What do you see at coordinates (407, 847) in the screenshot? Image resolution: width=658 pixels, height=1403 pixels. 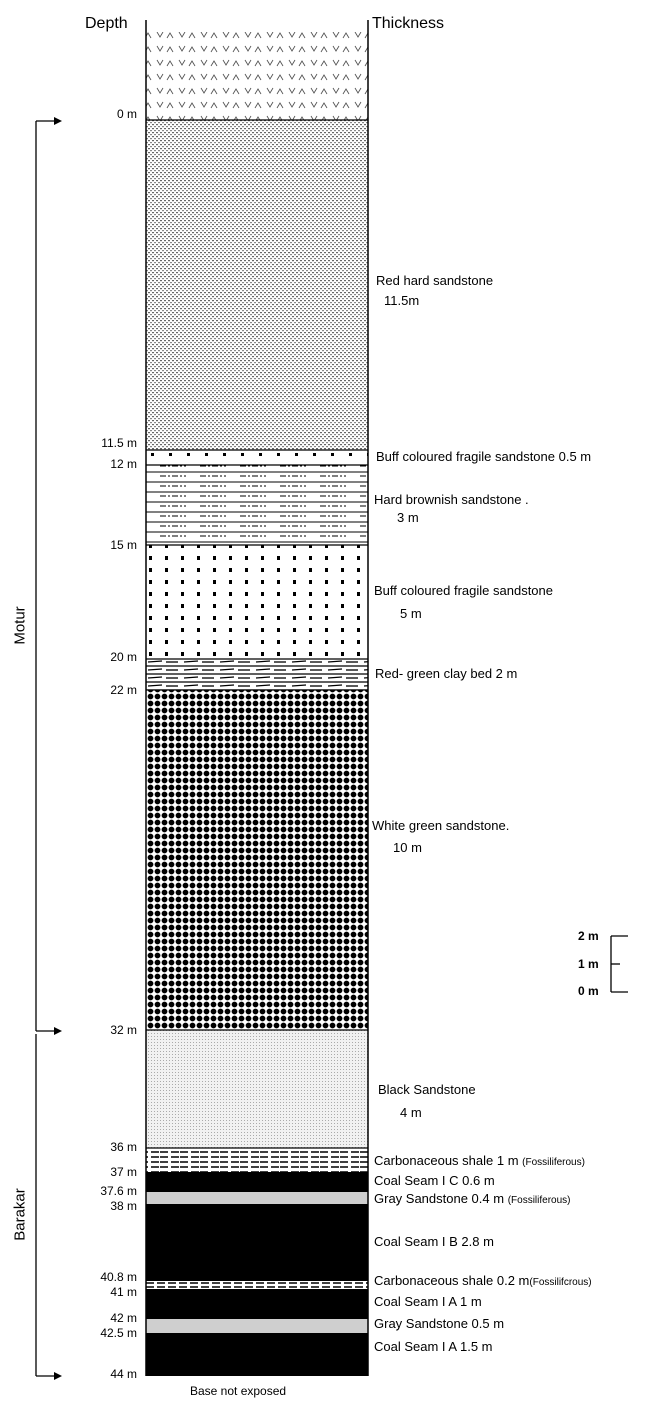 I see `layer-thickness: 10 m` at bounding box center [407, 847].